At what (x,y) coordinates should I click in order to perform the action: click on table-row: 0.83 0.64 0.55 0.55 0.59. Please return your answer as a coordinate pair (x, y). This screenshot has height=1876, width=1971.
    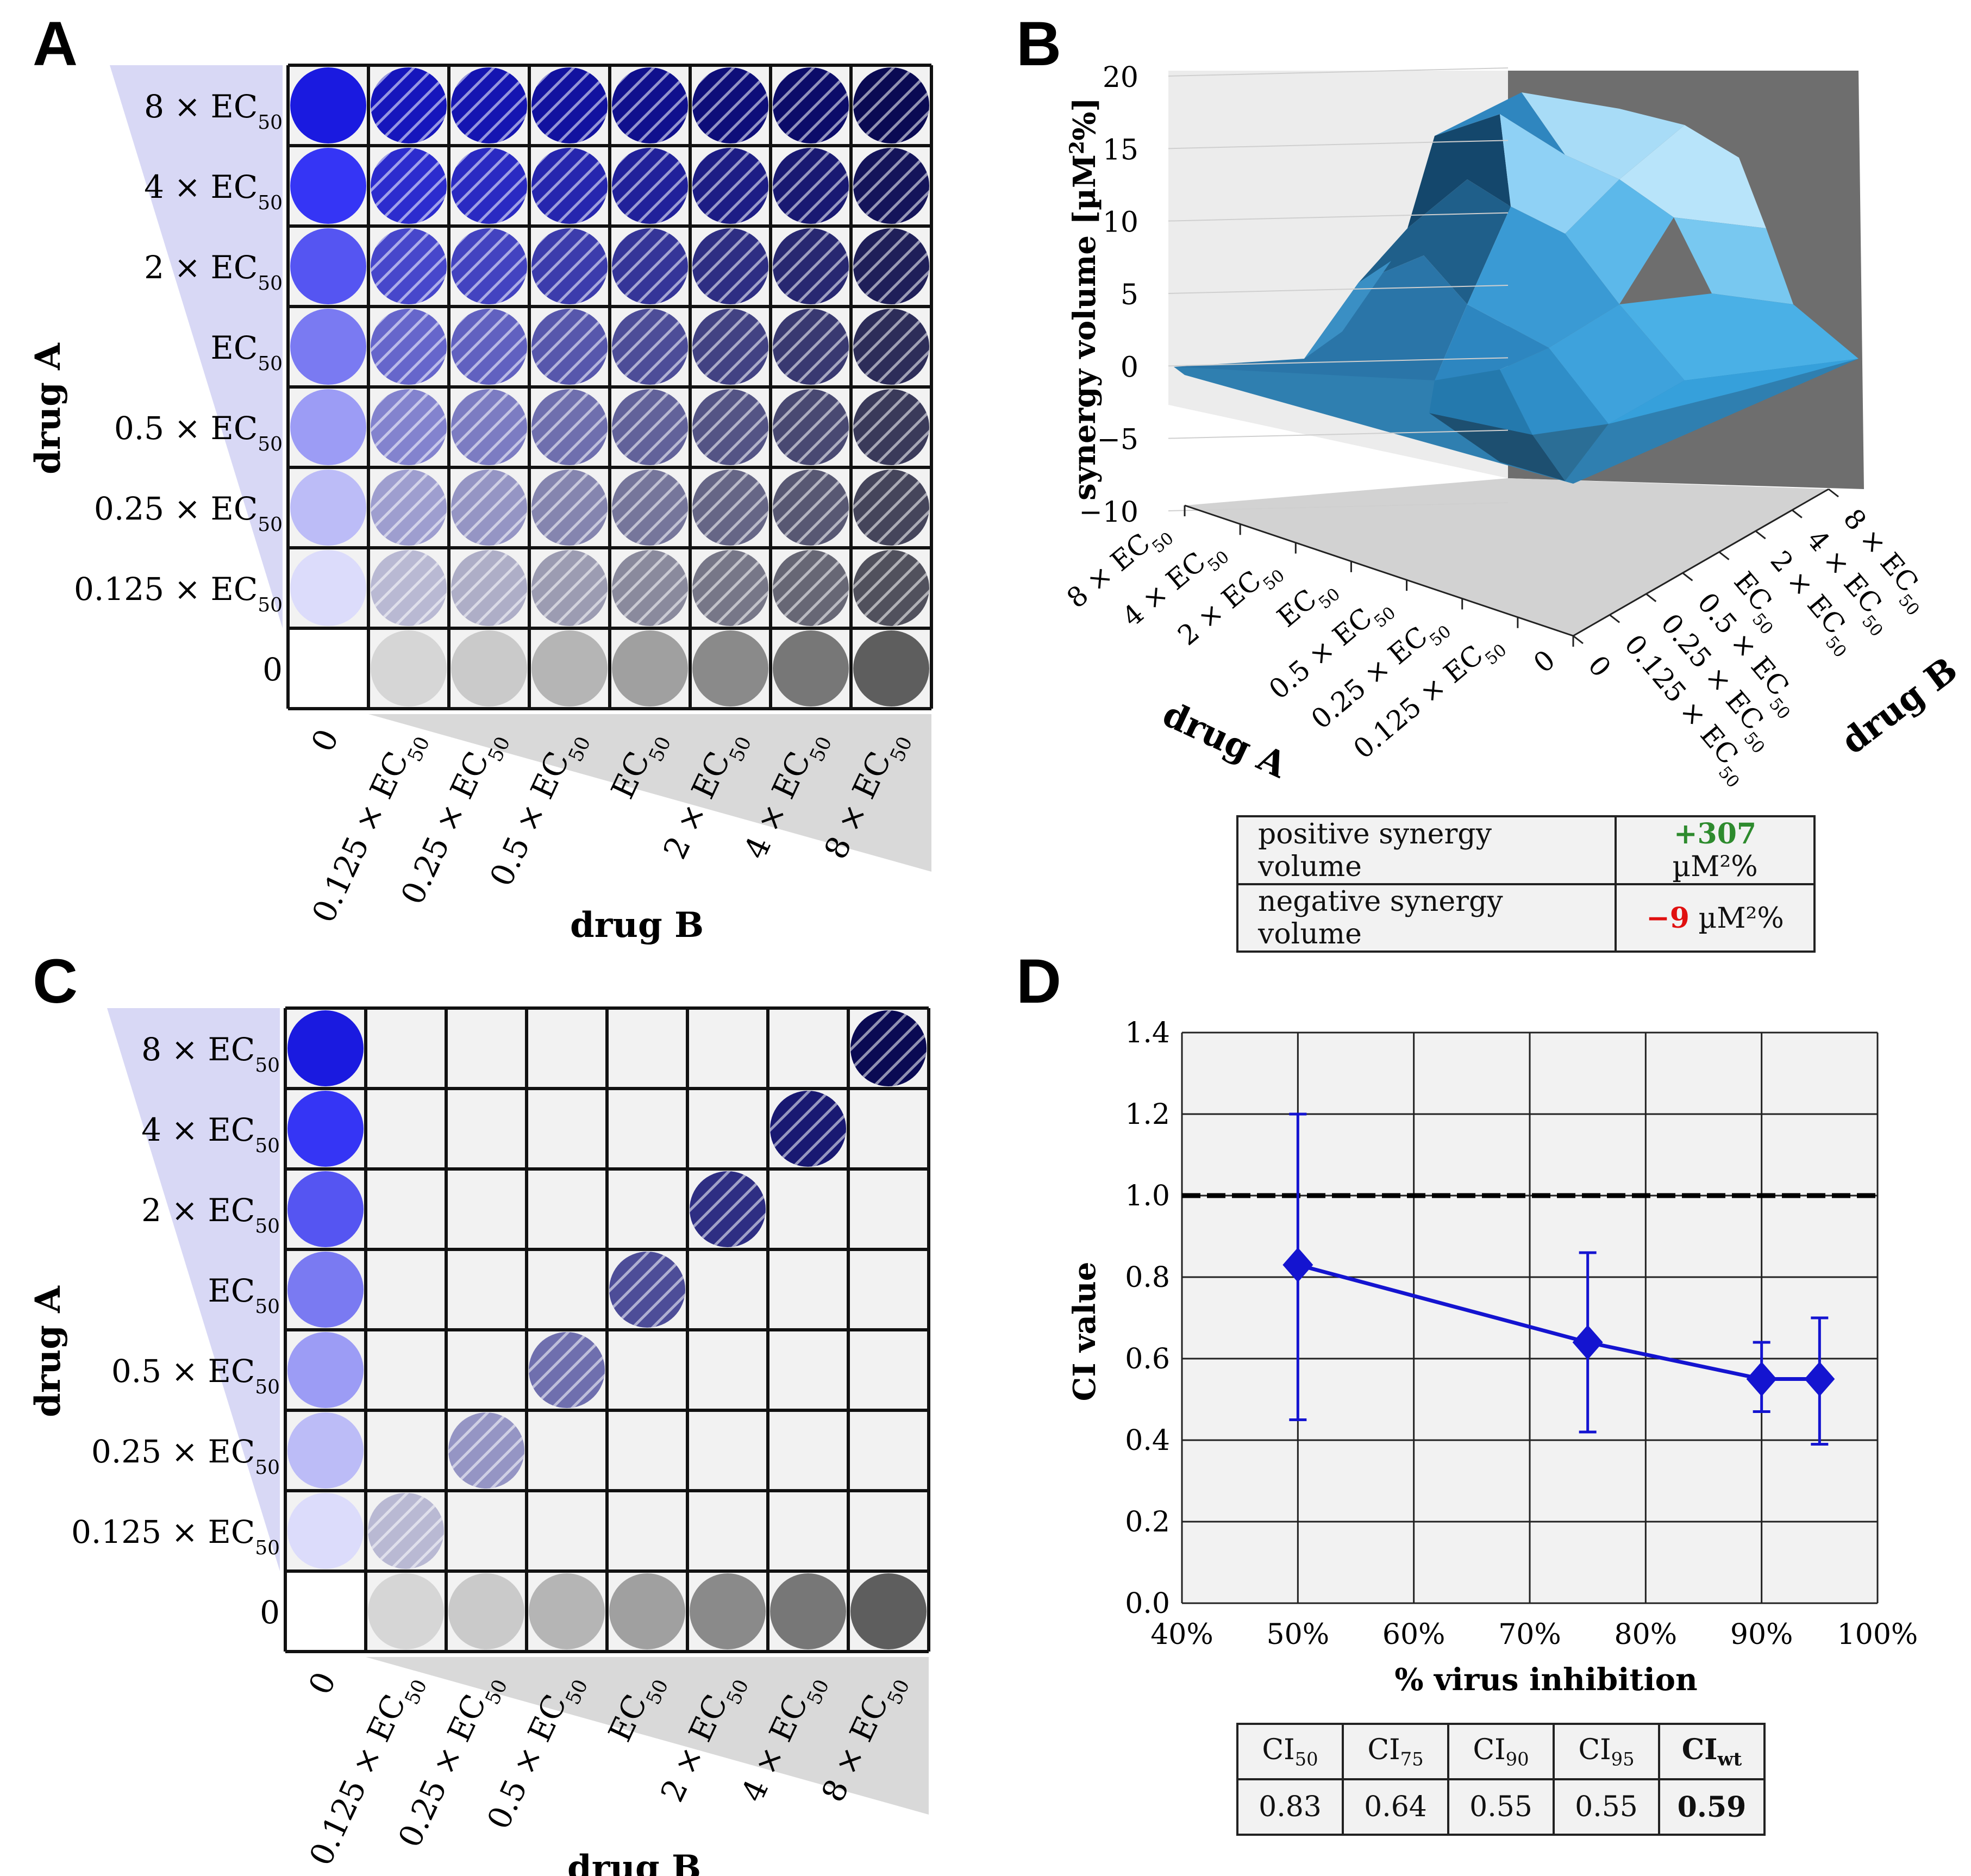
    Looking at the image, I should click on (1501, 1807).